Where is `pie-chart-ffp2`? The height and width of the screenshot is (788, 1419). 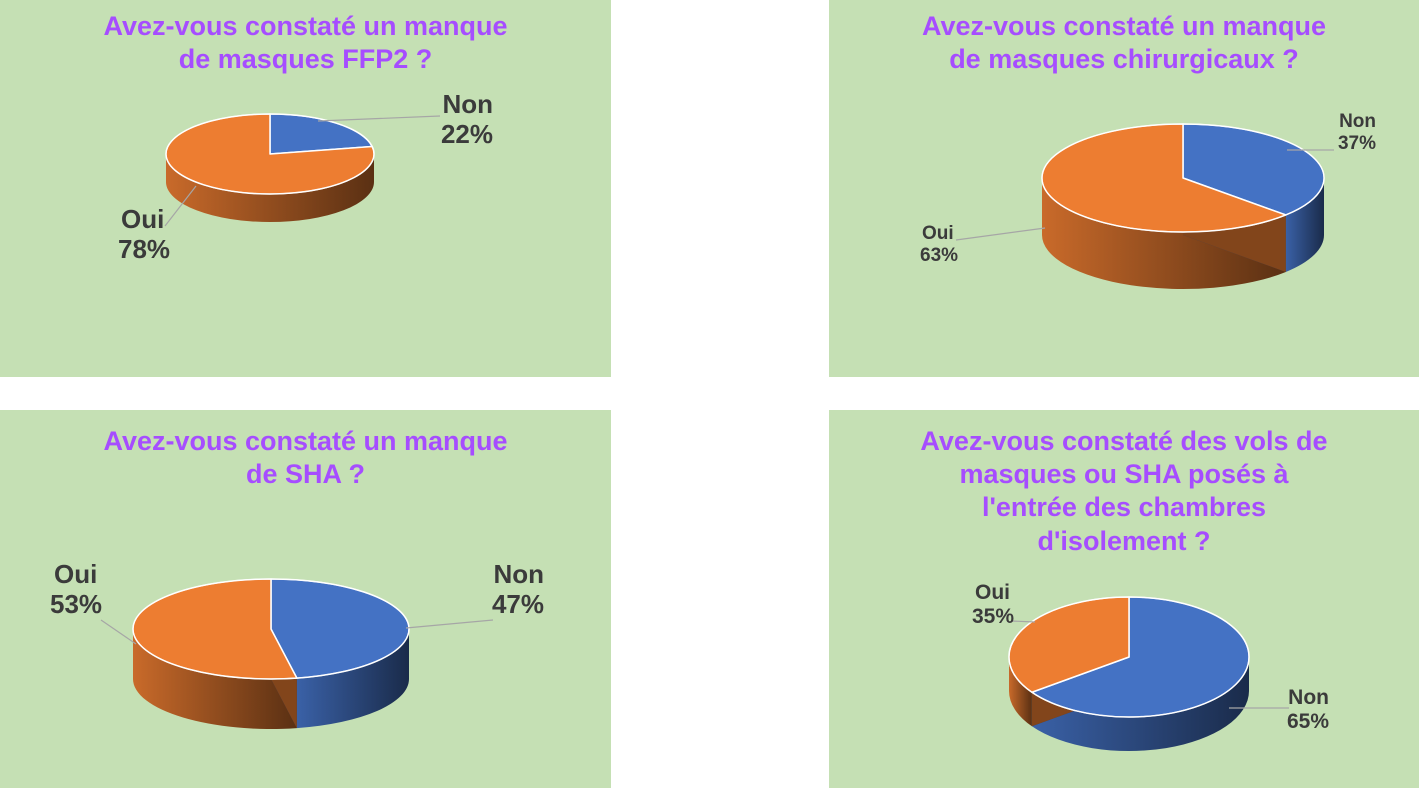
pie-chart-ffp2 is located at coordinates (302, 170).